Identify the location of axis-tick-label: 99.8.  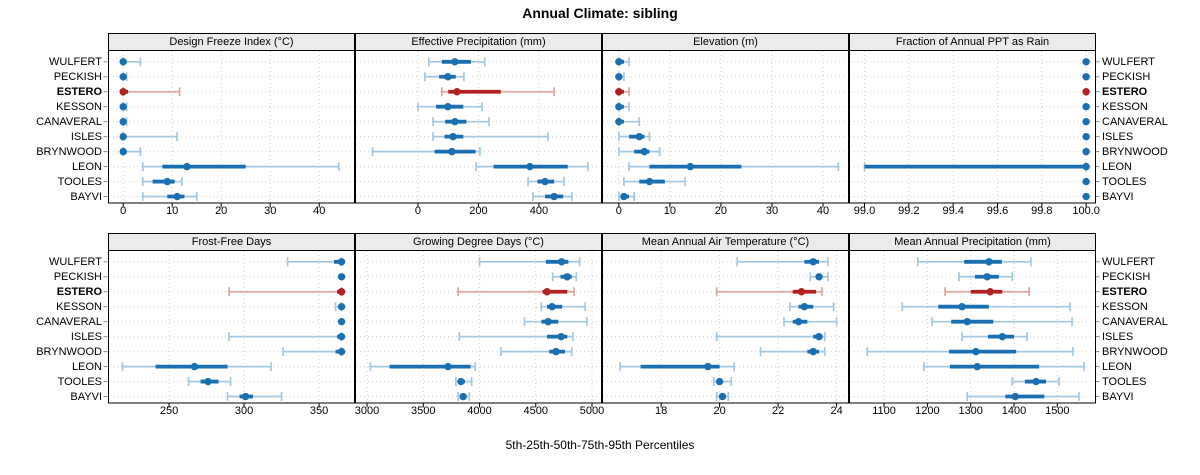
(1042, 211).